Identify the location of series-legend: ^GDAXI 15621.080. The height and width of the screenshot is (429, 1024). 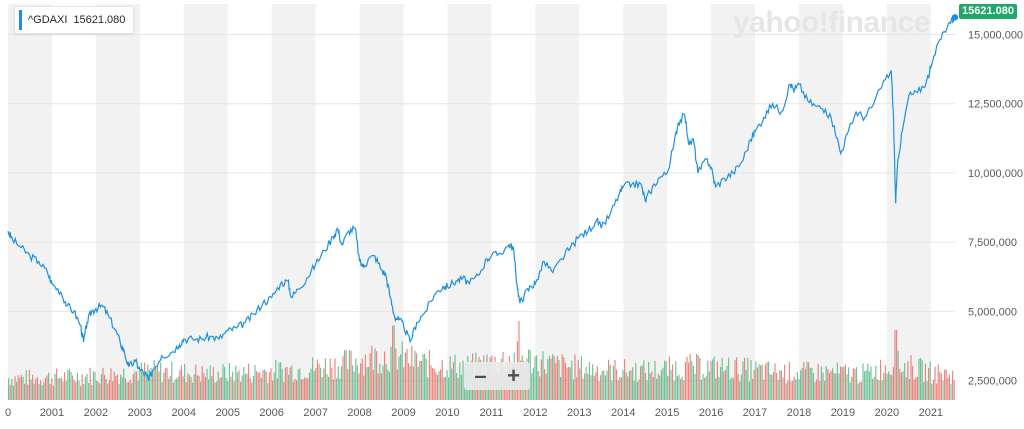
(74, 20).